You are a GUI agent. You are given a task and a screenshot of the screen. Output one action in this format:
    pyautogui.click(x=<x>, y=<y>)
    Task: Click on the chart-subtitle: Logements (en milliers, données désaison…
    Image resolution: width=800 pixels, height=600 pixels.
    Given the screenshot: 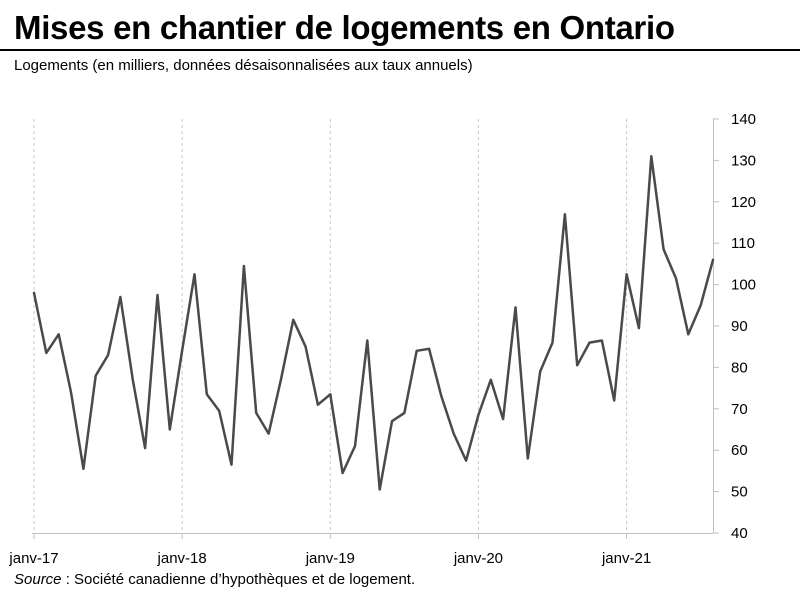 What is the action you would take?
    pyautogui.click(x=243, y=65)
    